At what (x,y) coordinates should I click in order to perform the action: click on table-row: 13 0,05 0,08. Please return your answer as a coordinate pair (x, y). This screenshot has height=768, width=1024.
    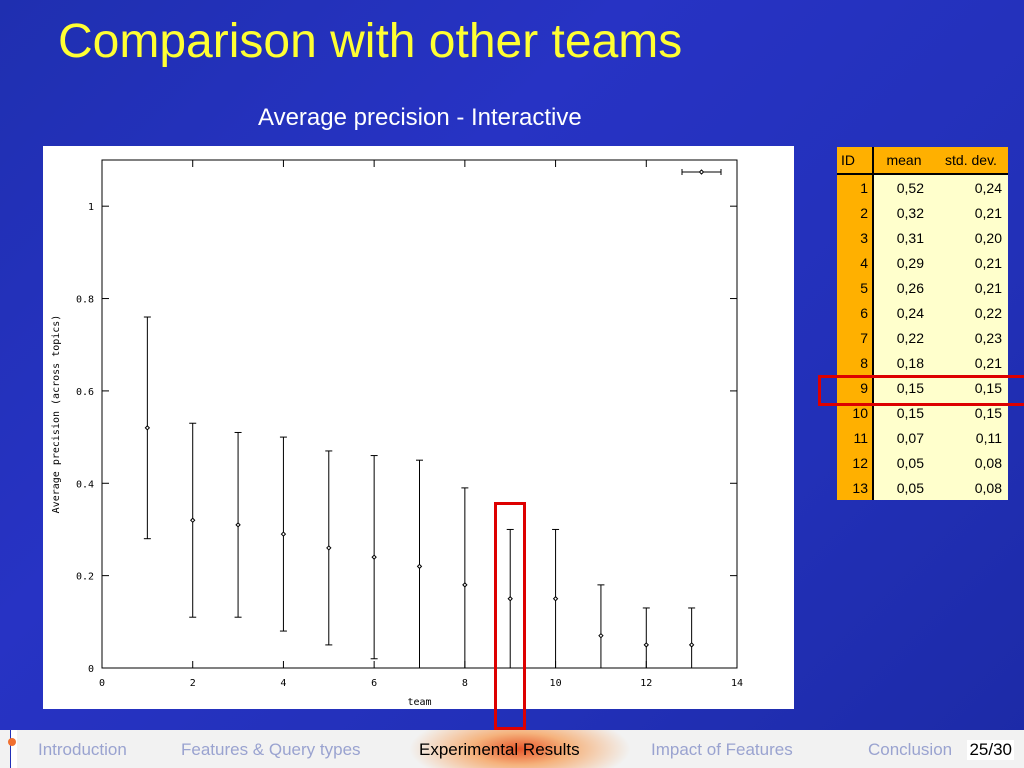
    Looking at the image, I should click on (922, 487).